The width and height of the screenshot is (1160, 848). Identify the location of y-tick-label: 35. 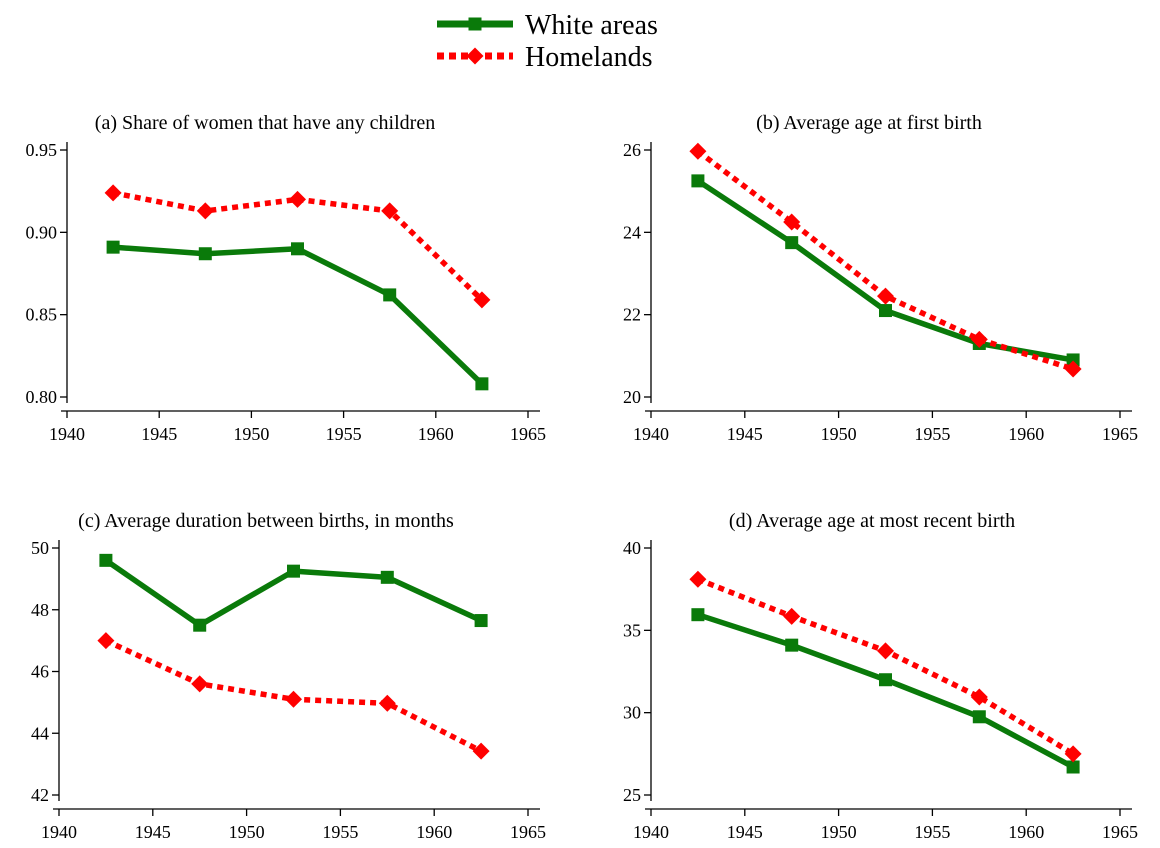
(632, 630).